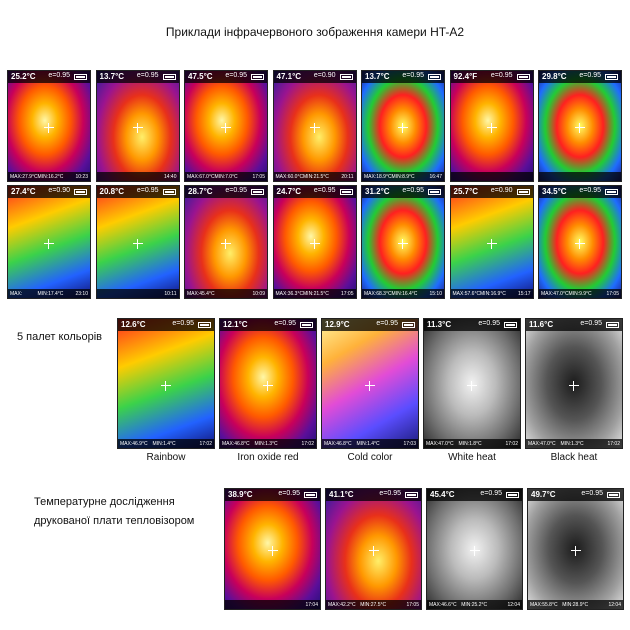 This screenshot has width=630, height=630. Describe the element at coordinates (466, 294) in the screenshot. I see `max-temperature: MAX:57.6°C` at that location.